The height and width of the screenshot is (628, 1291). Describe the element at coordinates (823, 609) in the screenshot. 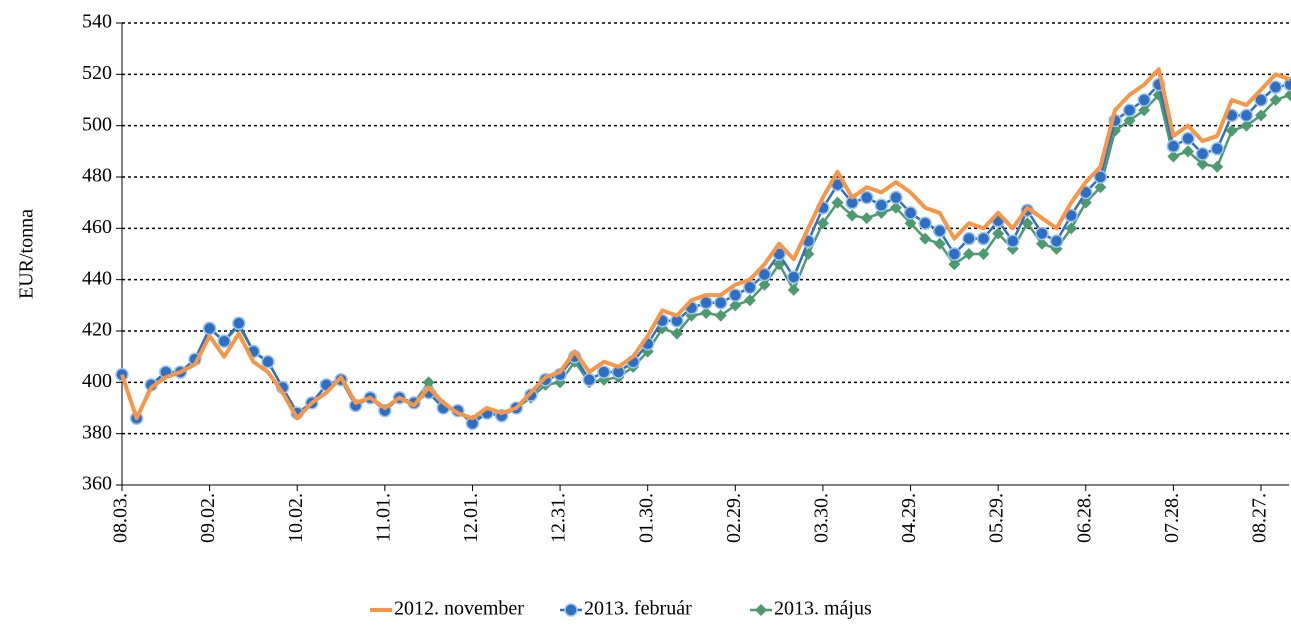

I see `legend-label: 2013. május` at that location.